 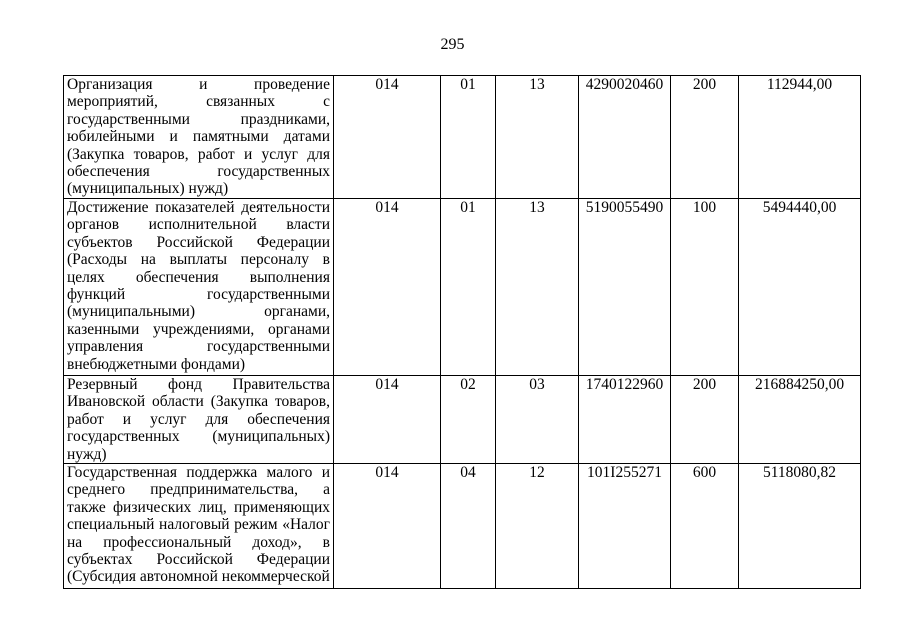 I want to click on cell-expense-type-code: 600, so click(x=704, y=526).